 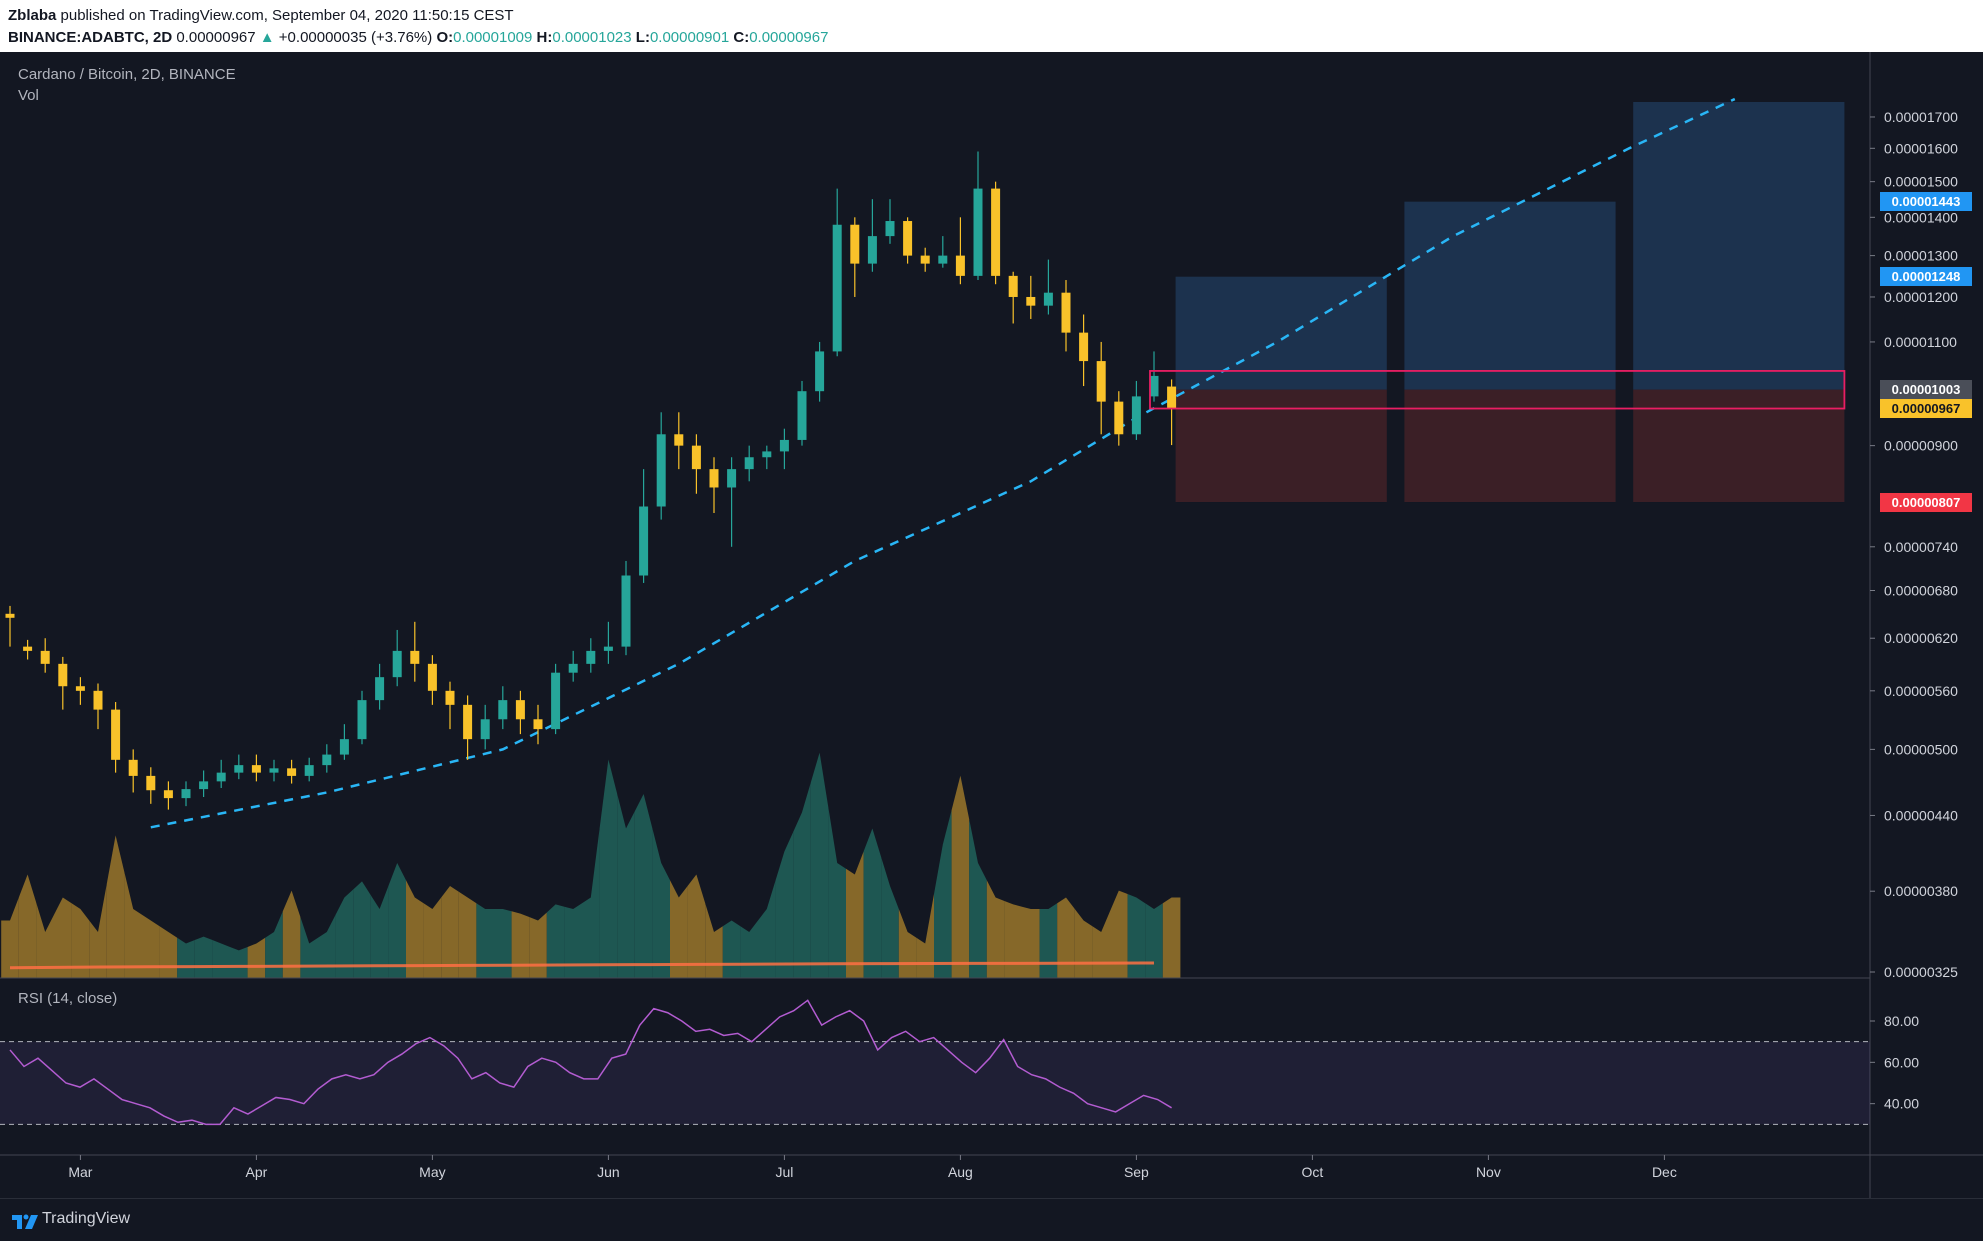 What do you see at coordinates (960, 1172) in the screenshot?
I see `time-tick-label: Aug` at bounding box center [960, 1172].